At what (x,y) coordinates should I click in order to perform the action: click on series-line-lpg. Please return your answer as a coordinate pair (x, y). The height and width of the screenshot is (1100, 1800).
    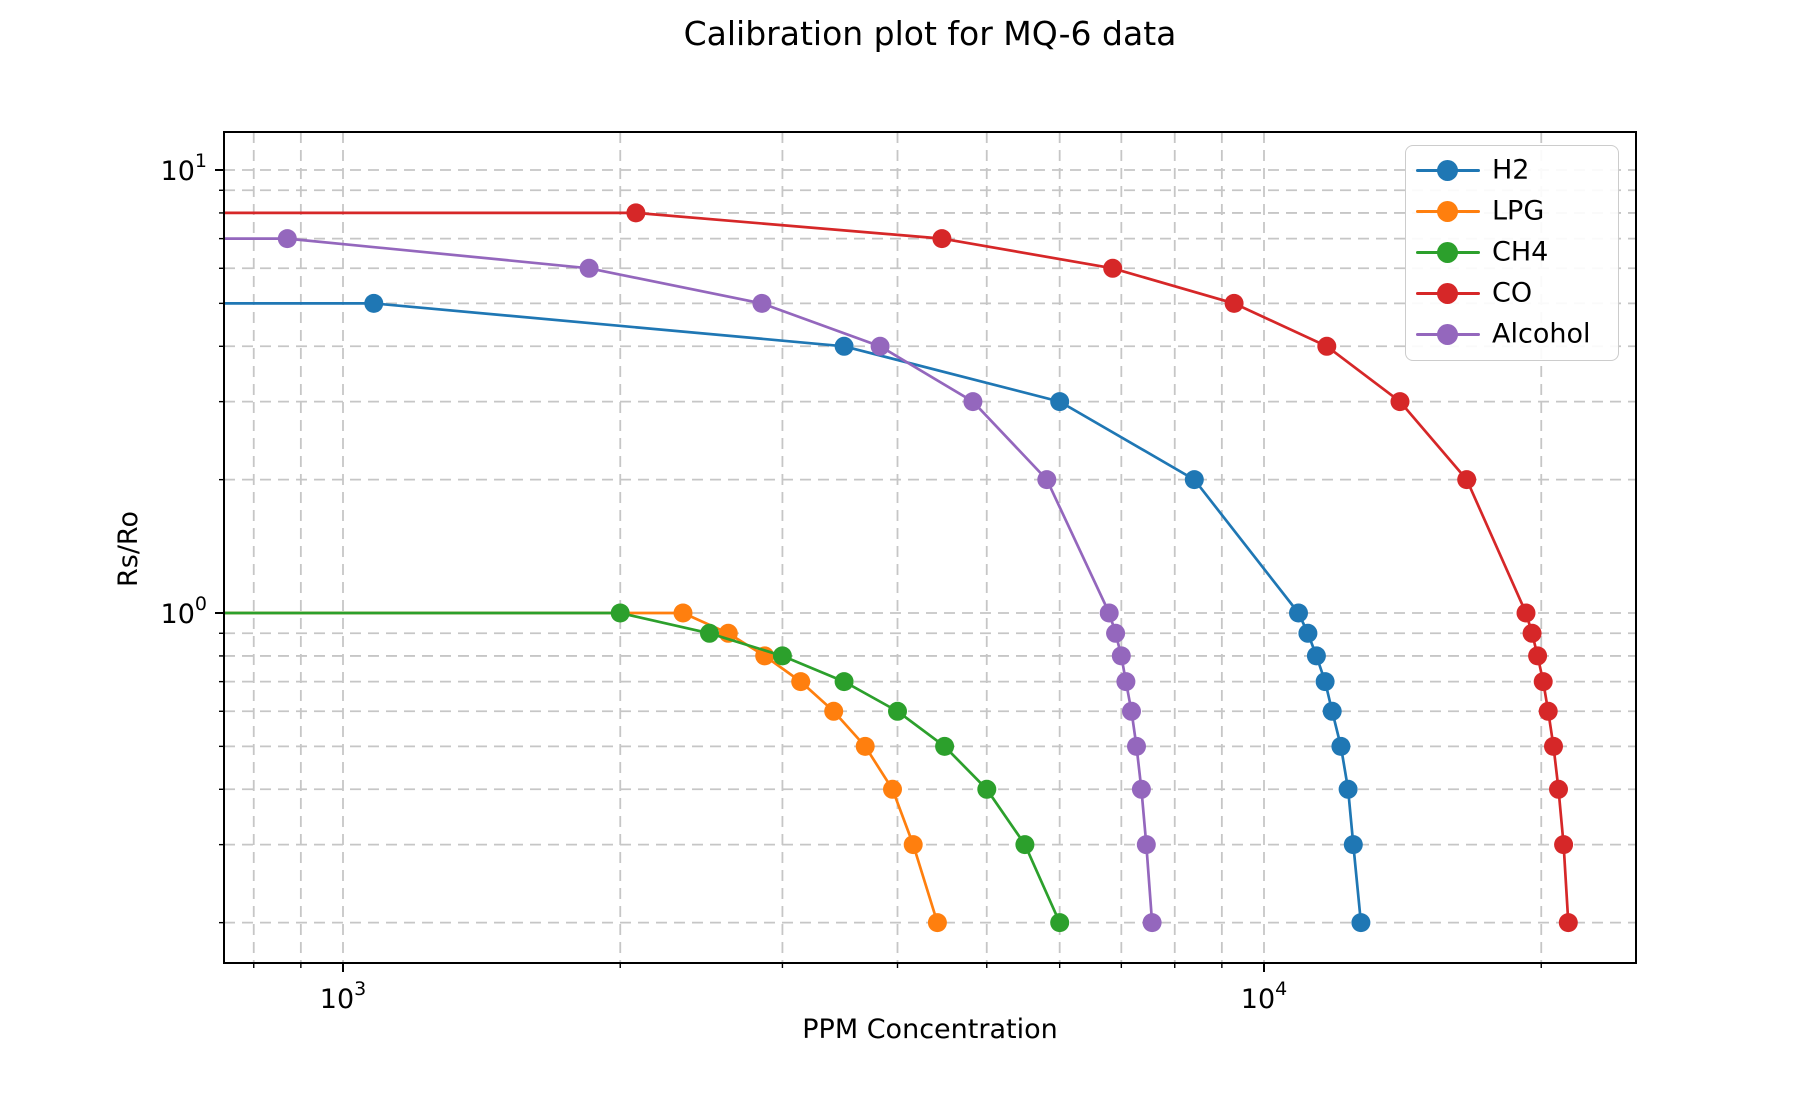
    Looking at the image, I should click on (581, 767).